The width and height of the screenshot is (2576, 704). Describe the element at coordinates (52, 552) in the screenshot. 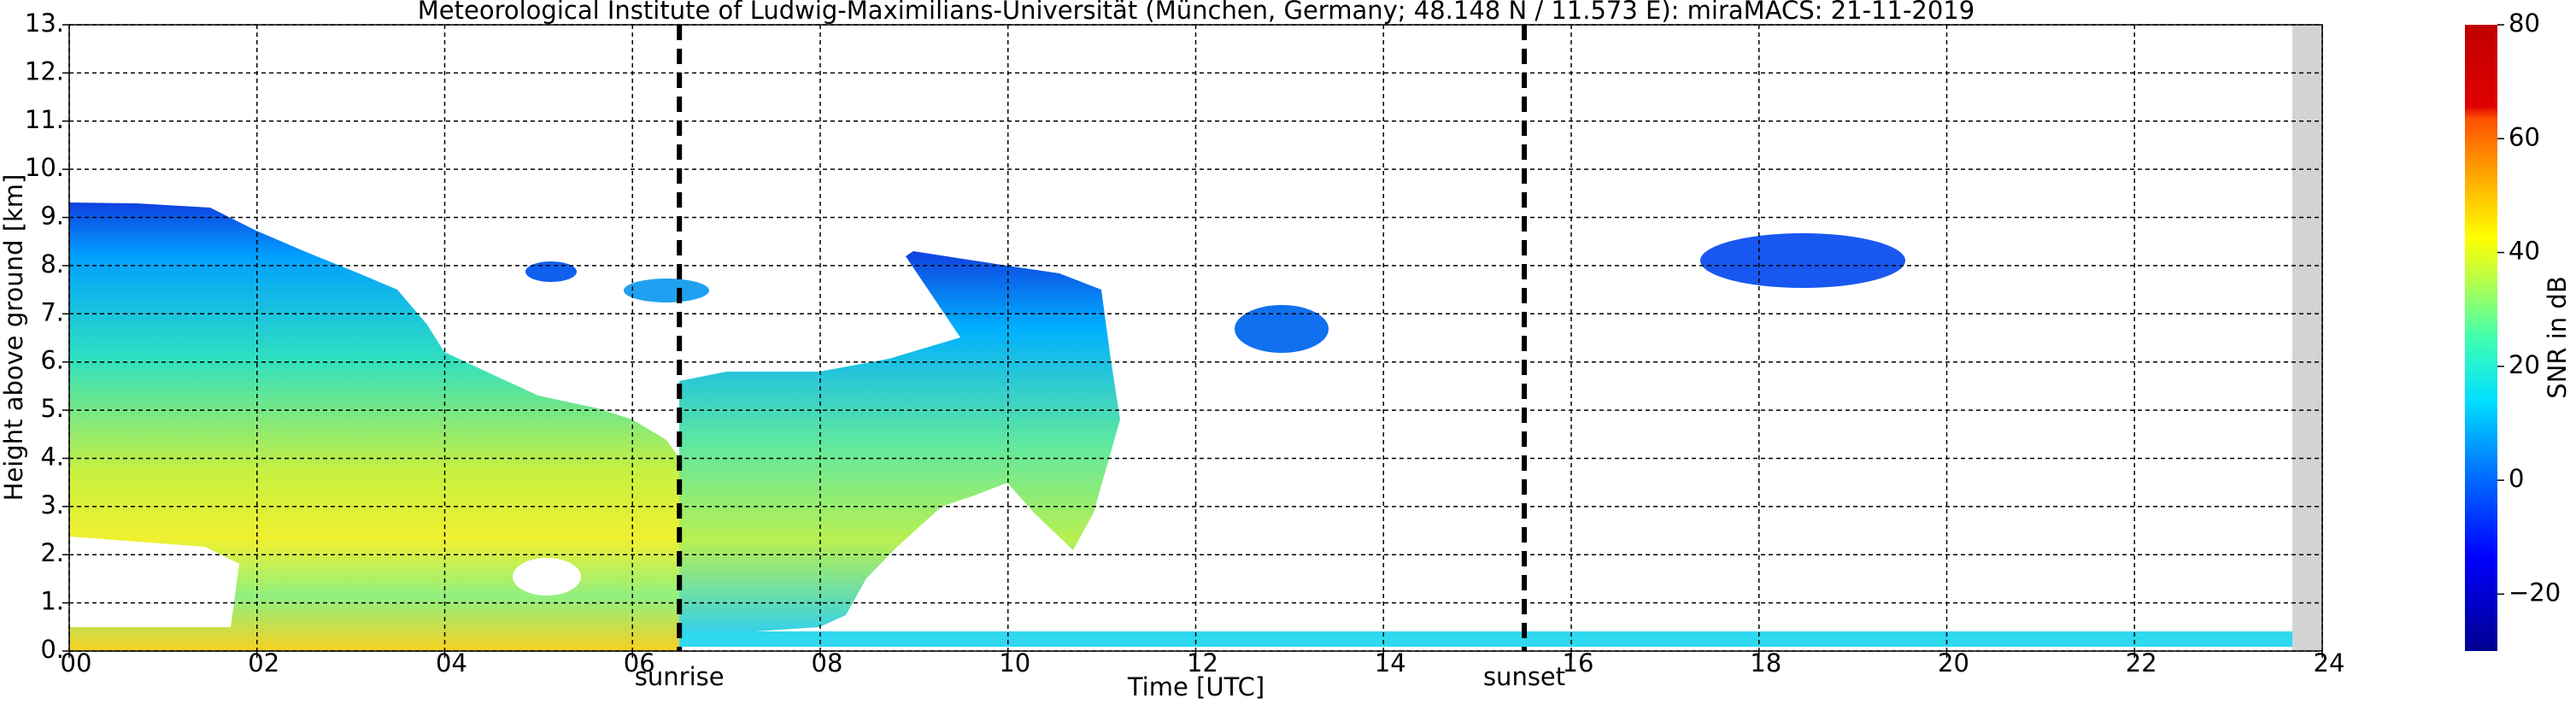

I see `y-tick-label: 2.` at that location.